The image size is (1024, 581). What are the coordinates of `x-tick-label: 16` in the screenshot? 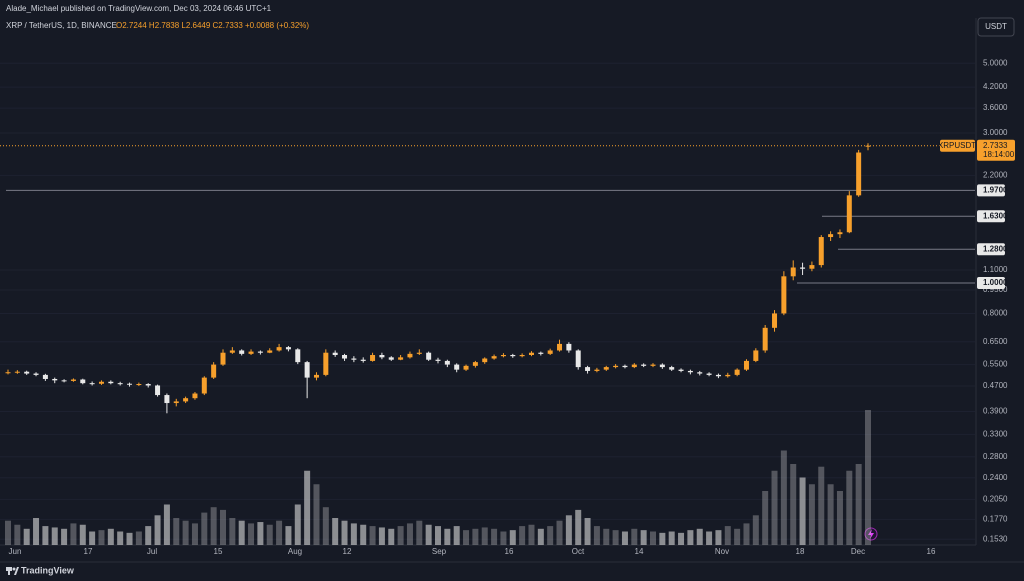 It's located at (931, 551).